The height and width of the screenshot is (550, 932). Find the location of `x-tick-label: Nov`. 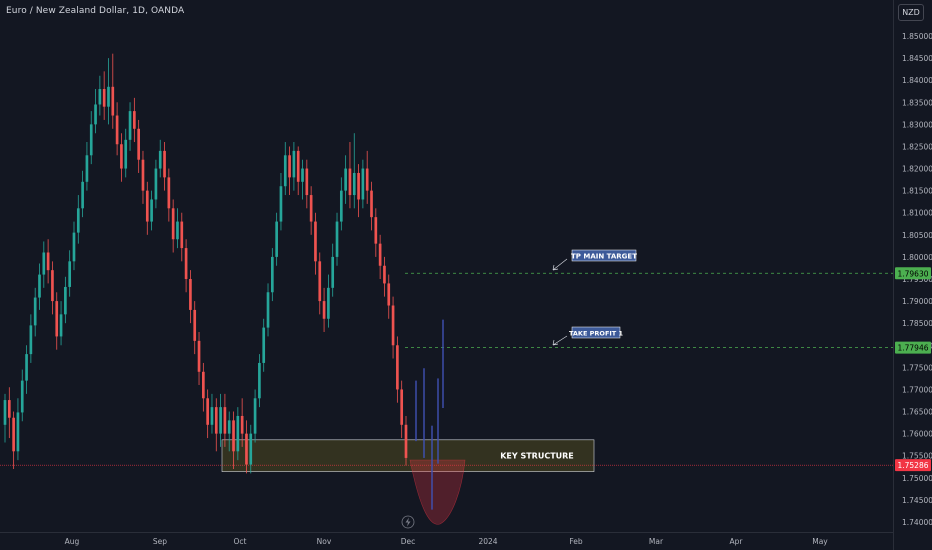

x-tick-label: Nov is located at coordinates (324, 541).